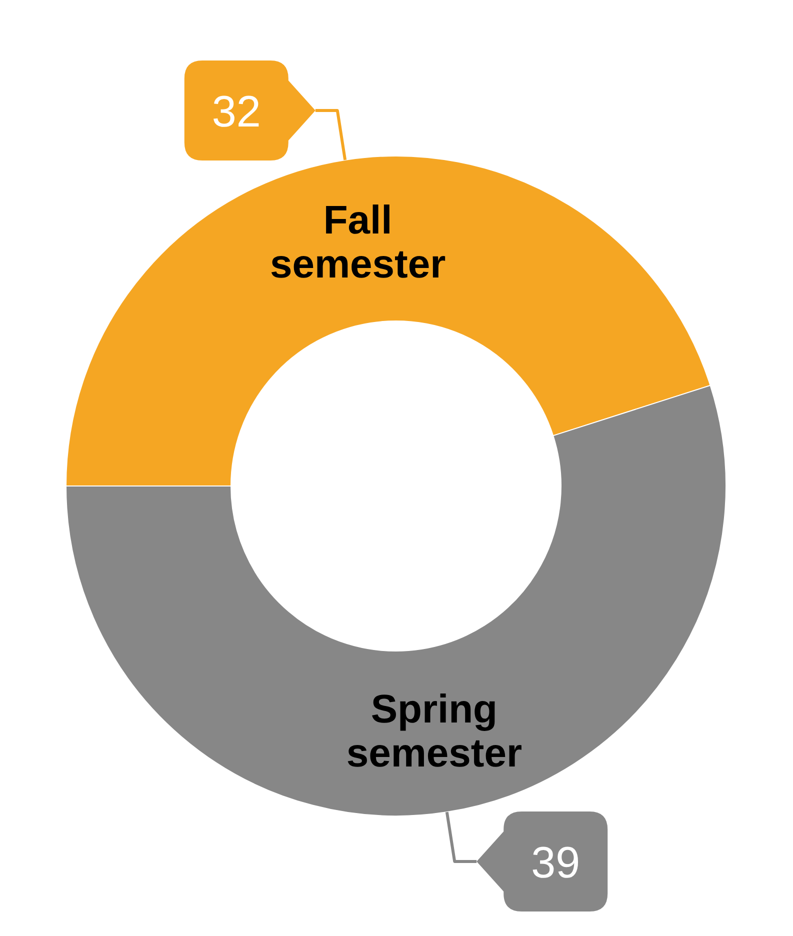 The width and height of the screenshot is (793, 936). Describe the element at coordinates (434, 732) in the screenshot. I see `slice-label: Spring semester` at that location.